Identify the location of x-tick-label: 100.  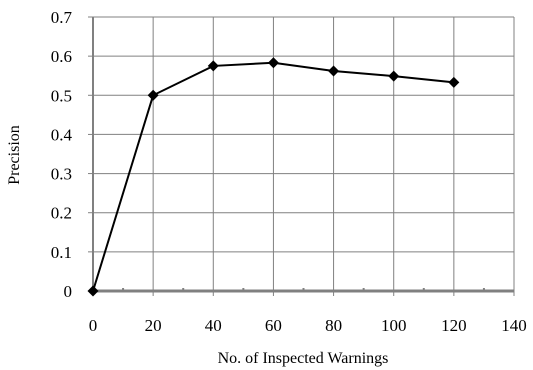
(394, 325).